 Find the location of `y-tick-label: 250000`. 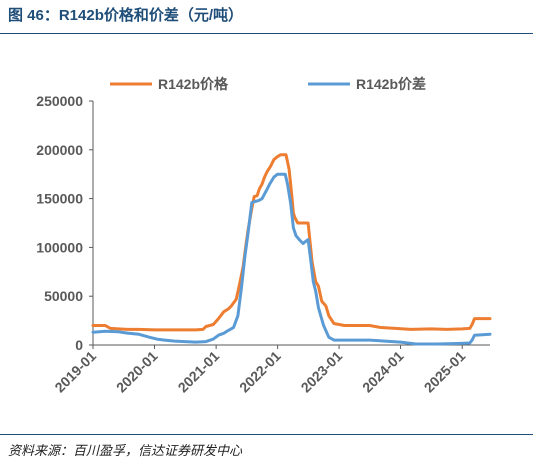

y-tick-label: 250000 is located at coordinates (59, 101).